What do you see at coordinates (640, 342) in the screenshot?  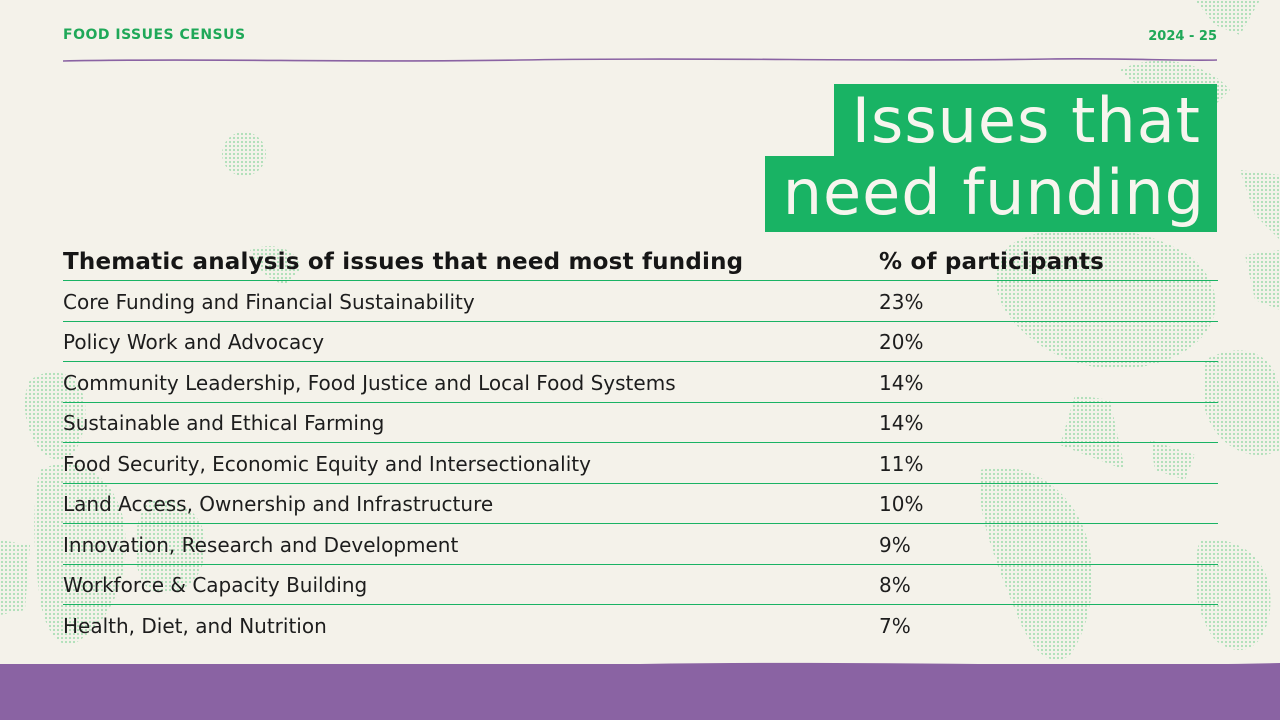 I see `table-row: Policy Work and Advocacy 20%` at bounding box center [640, 342].